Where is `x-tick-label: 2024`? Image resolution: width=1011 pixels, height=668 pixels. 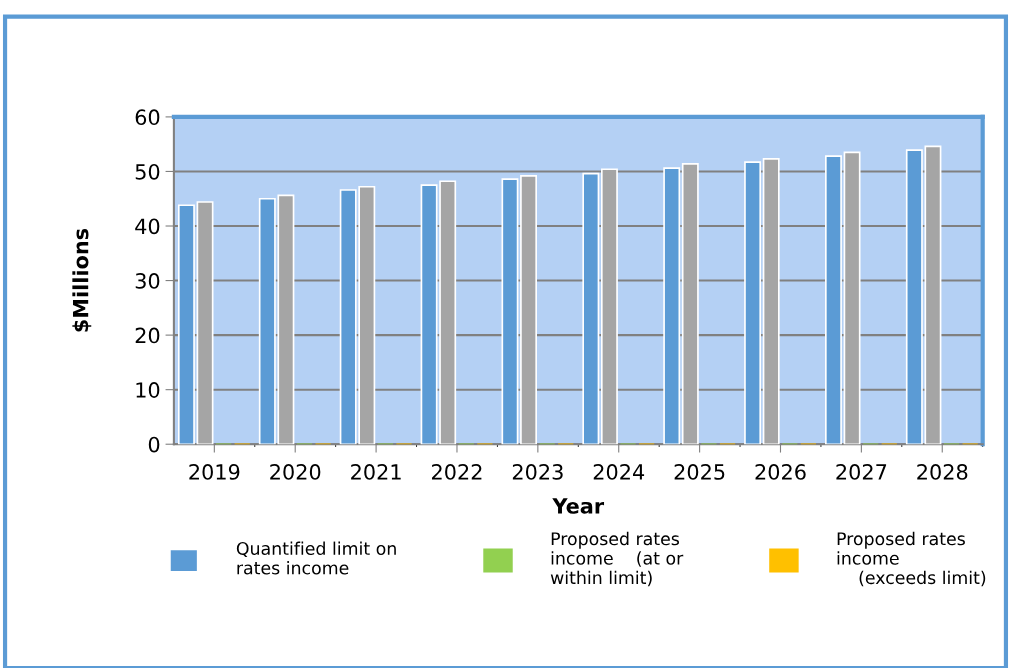
x-tick-label: 2024 is located at coordinates (619, 472).